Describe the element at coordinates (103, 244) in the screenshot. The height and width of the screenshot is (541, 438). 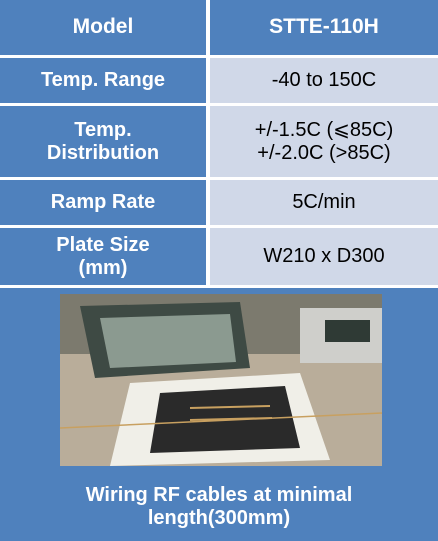
I see `text-line: Plate Size` at that location.